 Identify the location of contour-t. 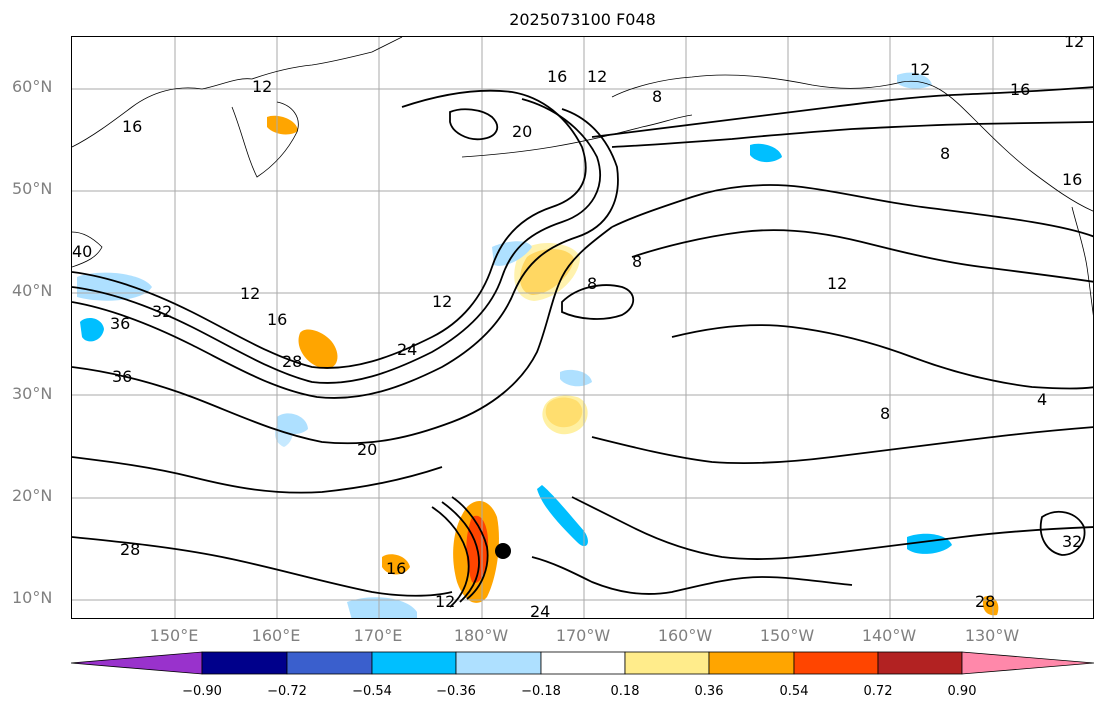
(1062, 533).